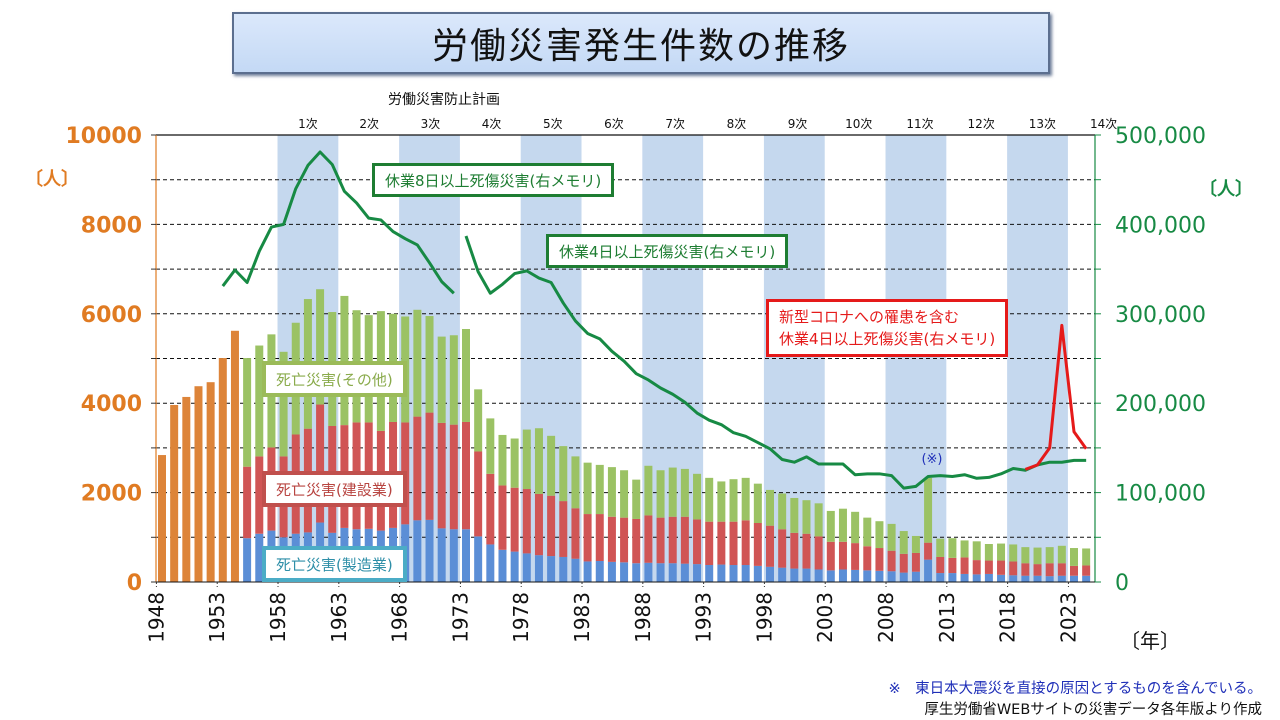  What do you see at coordinates (521, 617) in the screenshot?
I see `x-tick-label: 1978` at bounding box center [521, 617].